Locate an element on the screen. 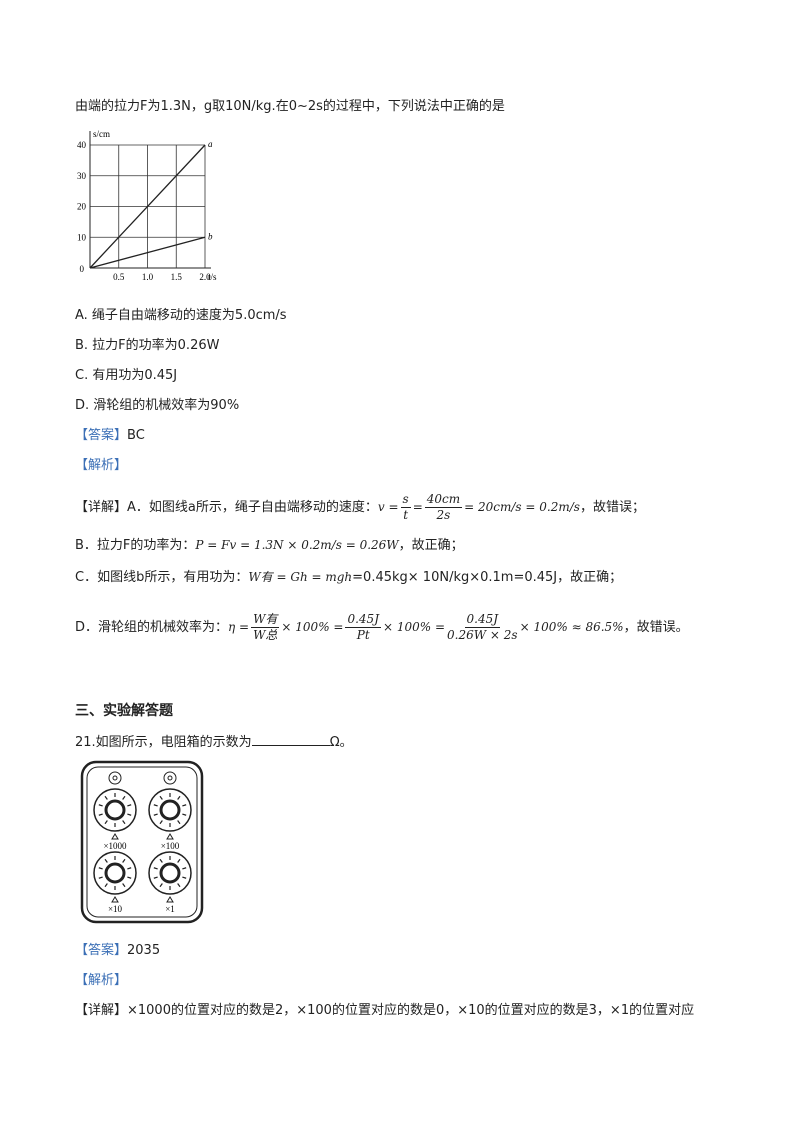  answer: 【答案】BC is located at coordinates (110, 436).